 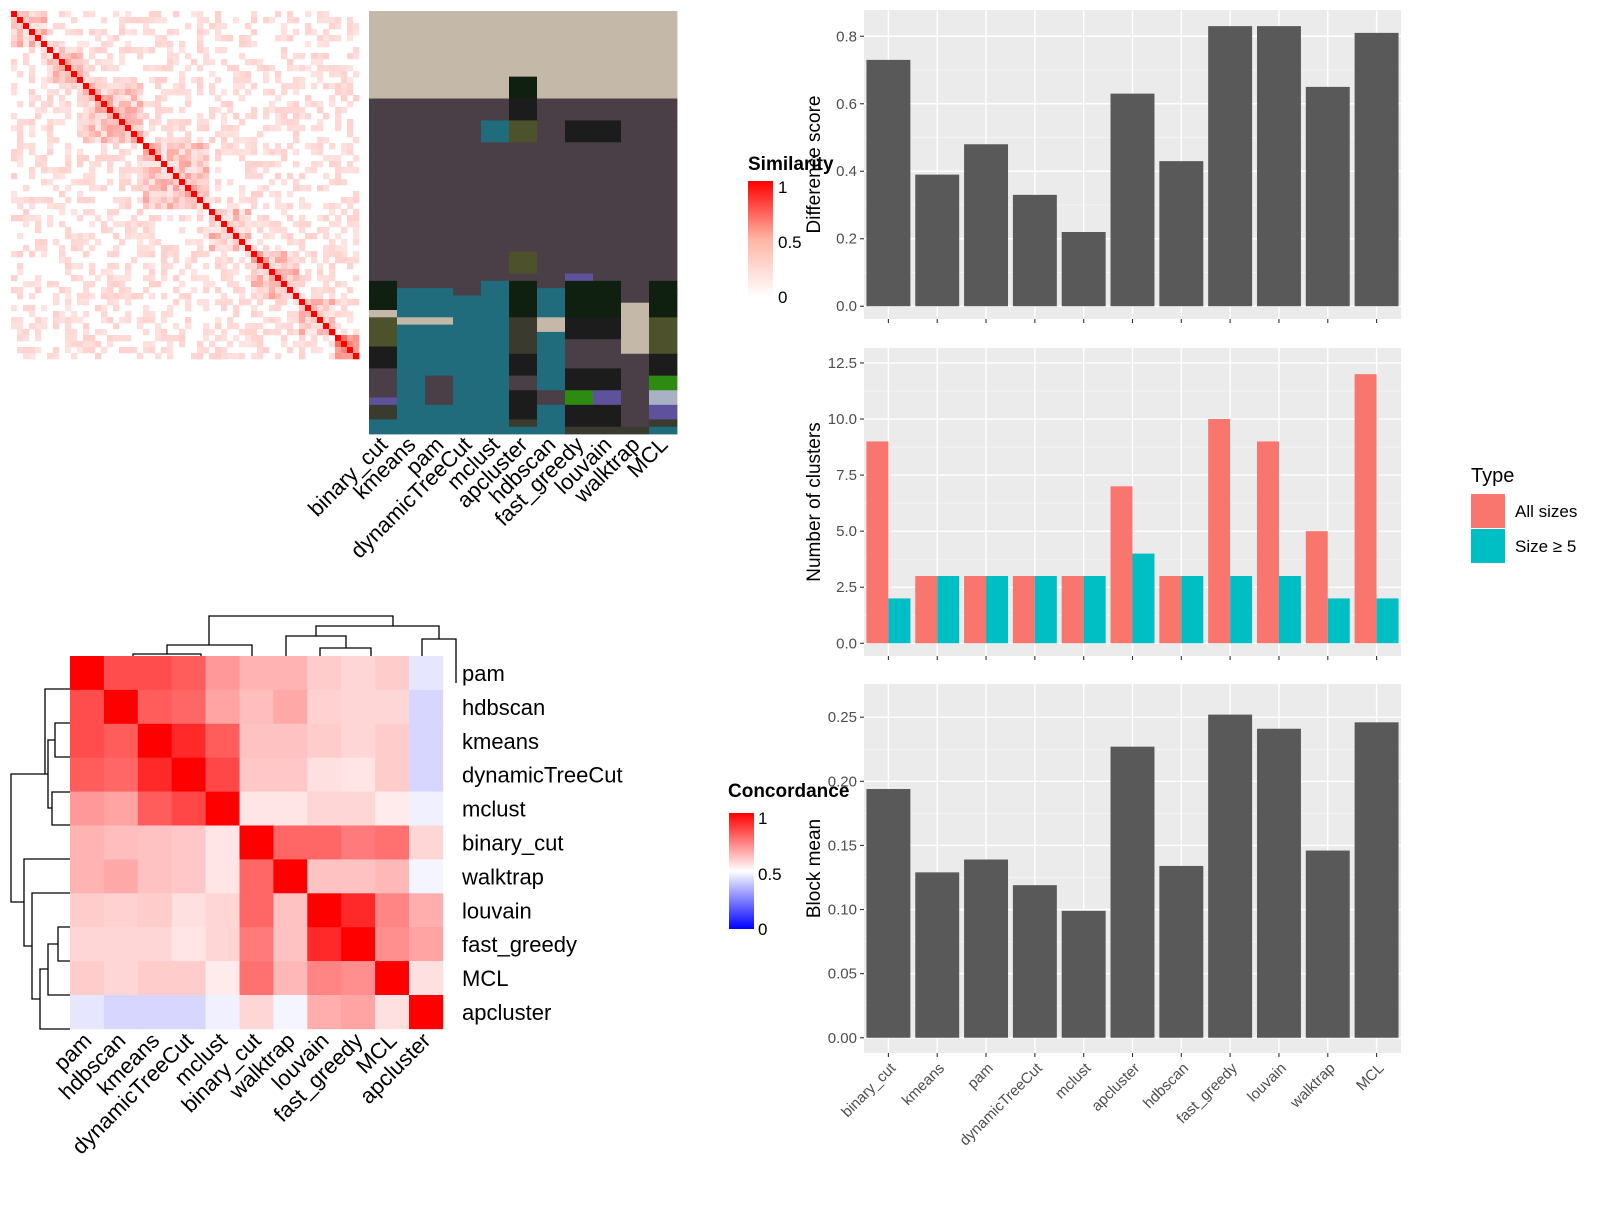 What do you see at coordinates (1121, 565) in the screenshot?
I see `bar-all-sizes` at bounding box center [1121, 565].